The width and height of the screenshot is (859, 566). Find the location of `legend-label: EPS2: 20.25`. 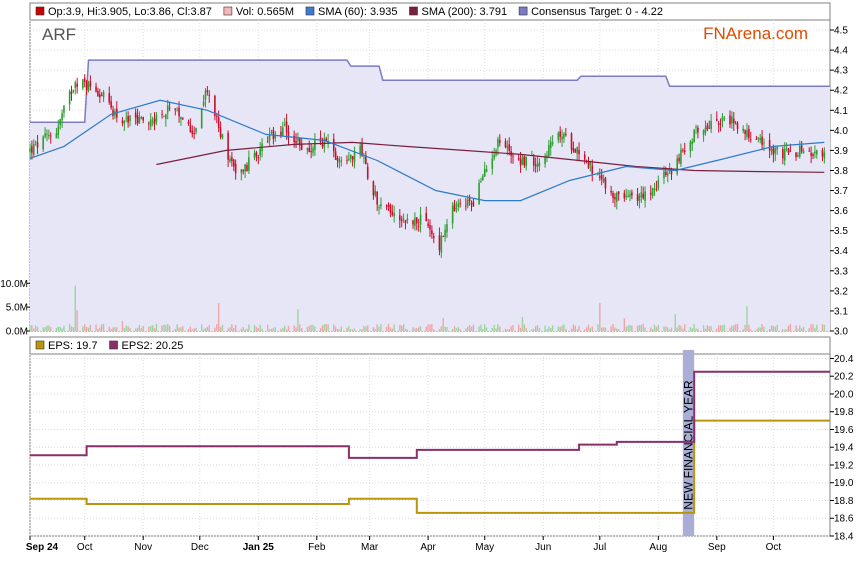

legend-label: EPS2: 20.25 is located at coordinates (153, 346).